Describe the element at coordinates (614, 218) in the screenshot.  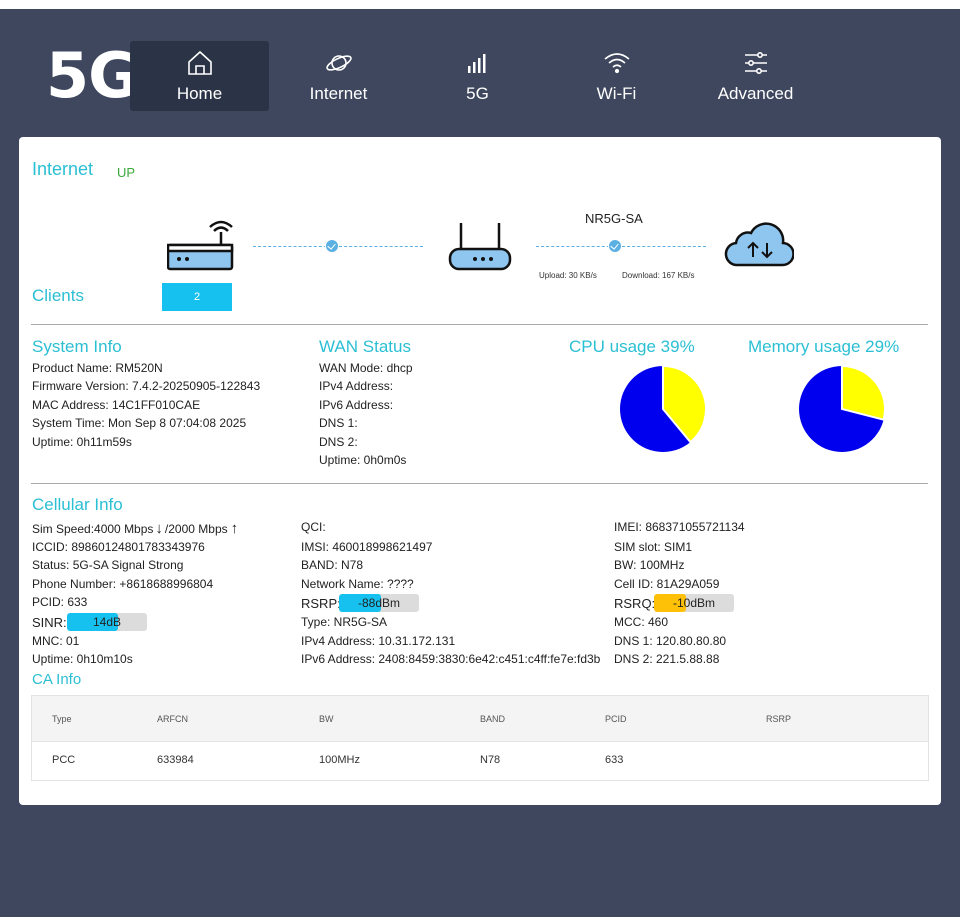
I see `network-type-label: NR5G-SA` at that location.